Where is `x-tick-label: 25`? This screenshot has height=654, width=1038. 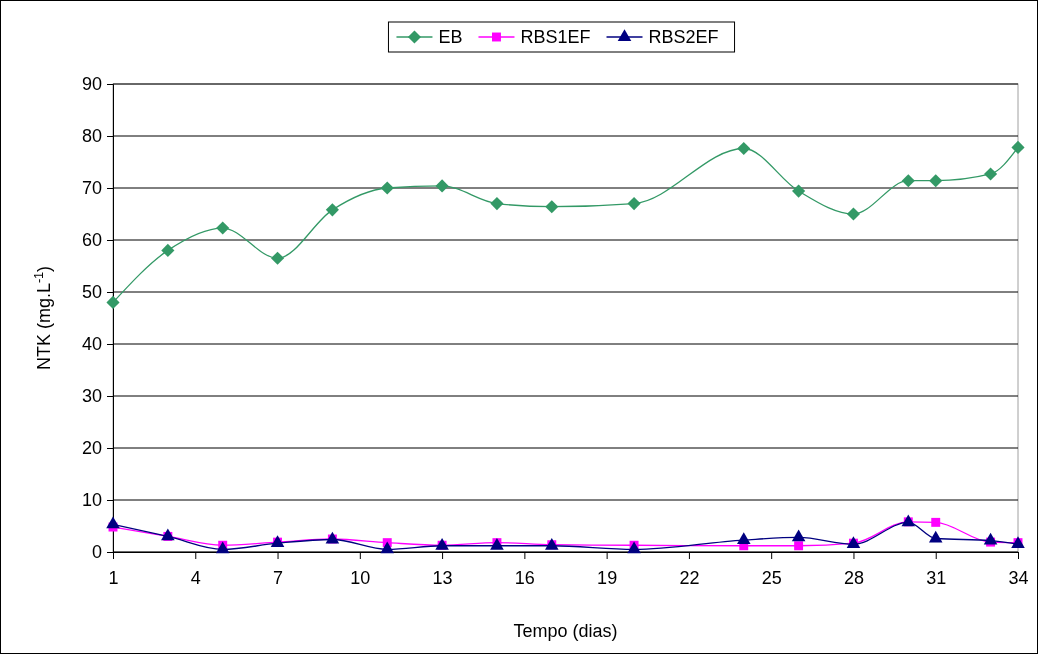 x-tick-label: 25 is located at coordinates (771, 577).